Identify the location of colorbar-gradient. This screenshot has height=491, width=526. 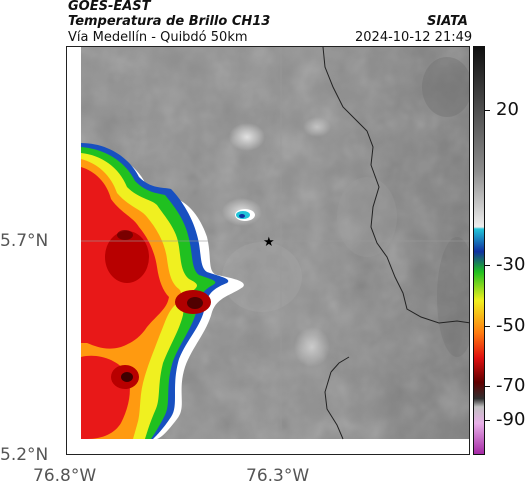
(479, 250).